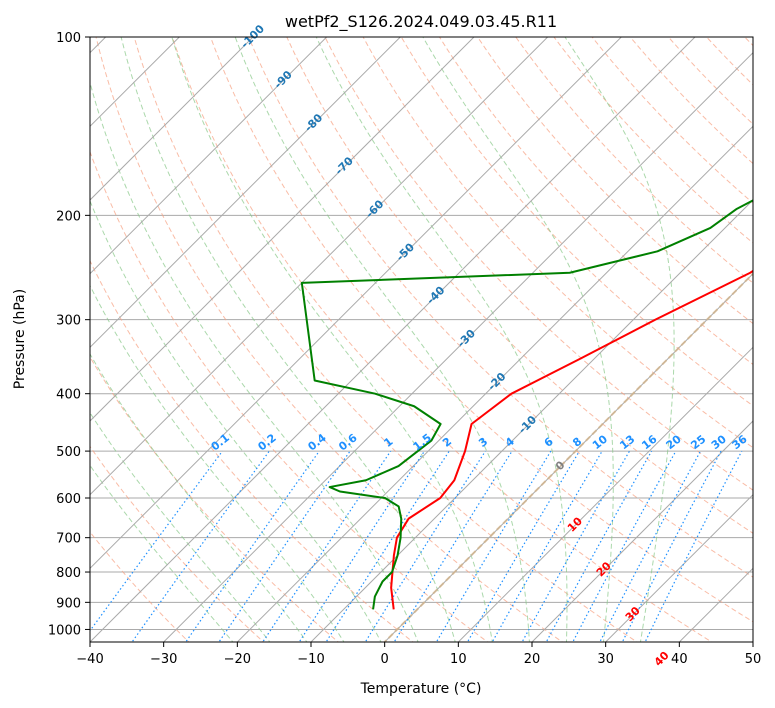 Image resolution: width=775 pixels, height=708 pixels. What do you see at coordinates (68, 321) in the screenshot?
I see `y-tick-label: 300` at bounding box center [68, 321].